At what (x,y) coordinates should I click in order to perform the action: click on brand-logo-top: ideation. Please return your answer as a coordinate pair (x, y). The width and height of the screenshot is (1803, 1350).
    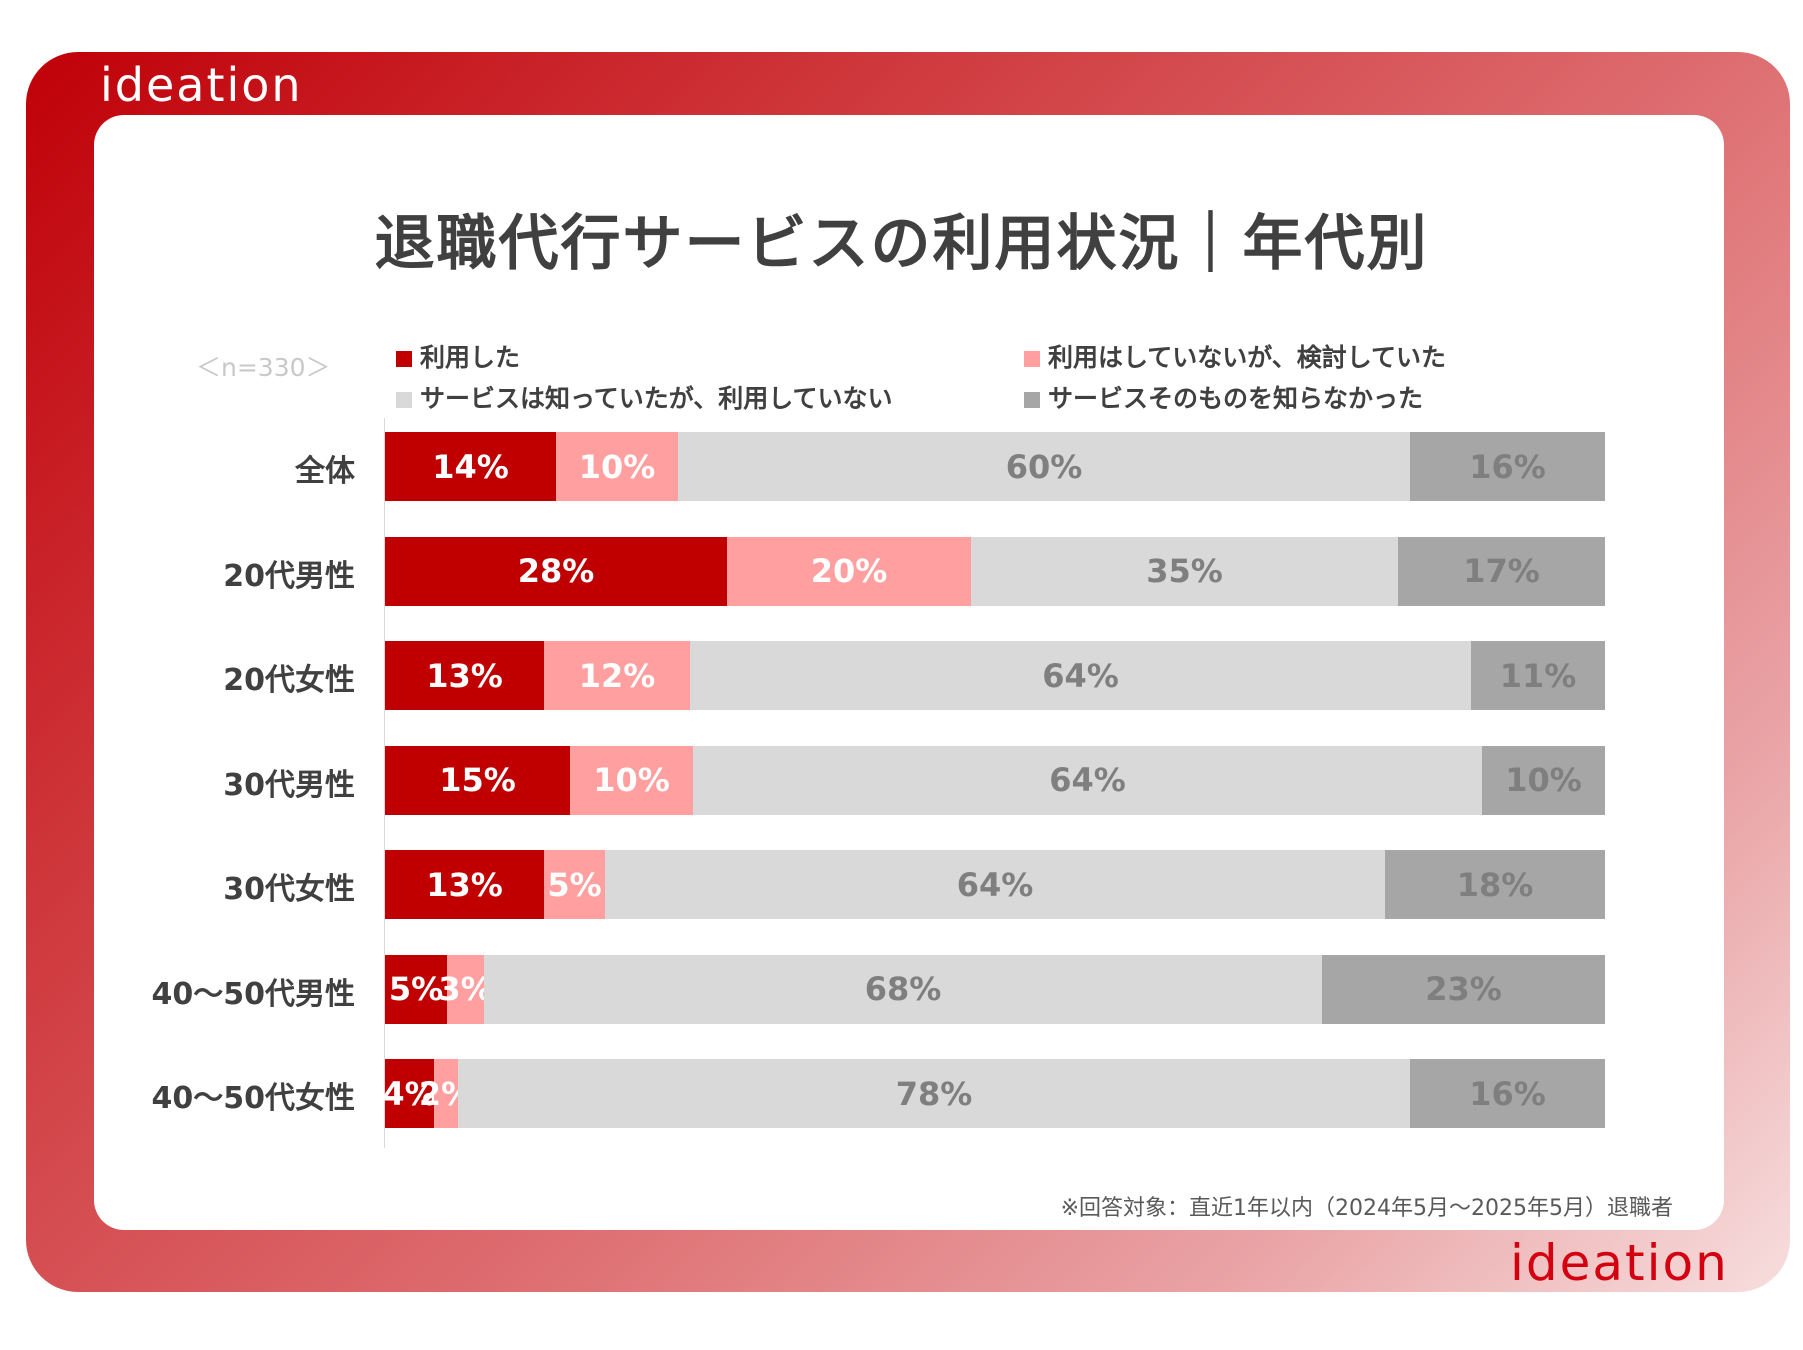
    Looking at the image, I should click on (201, 85).